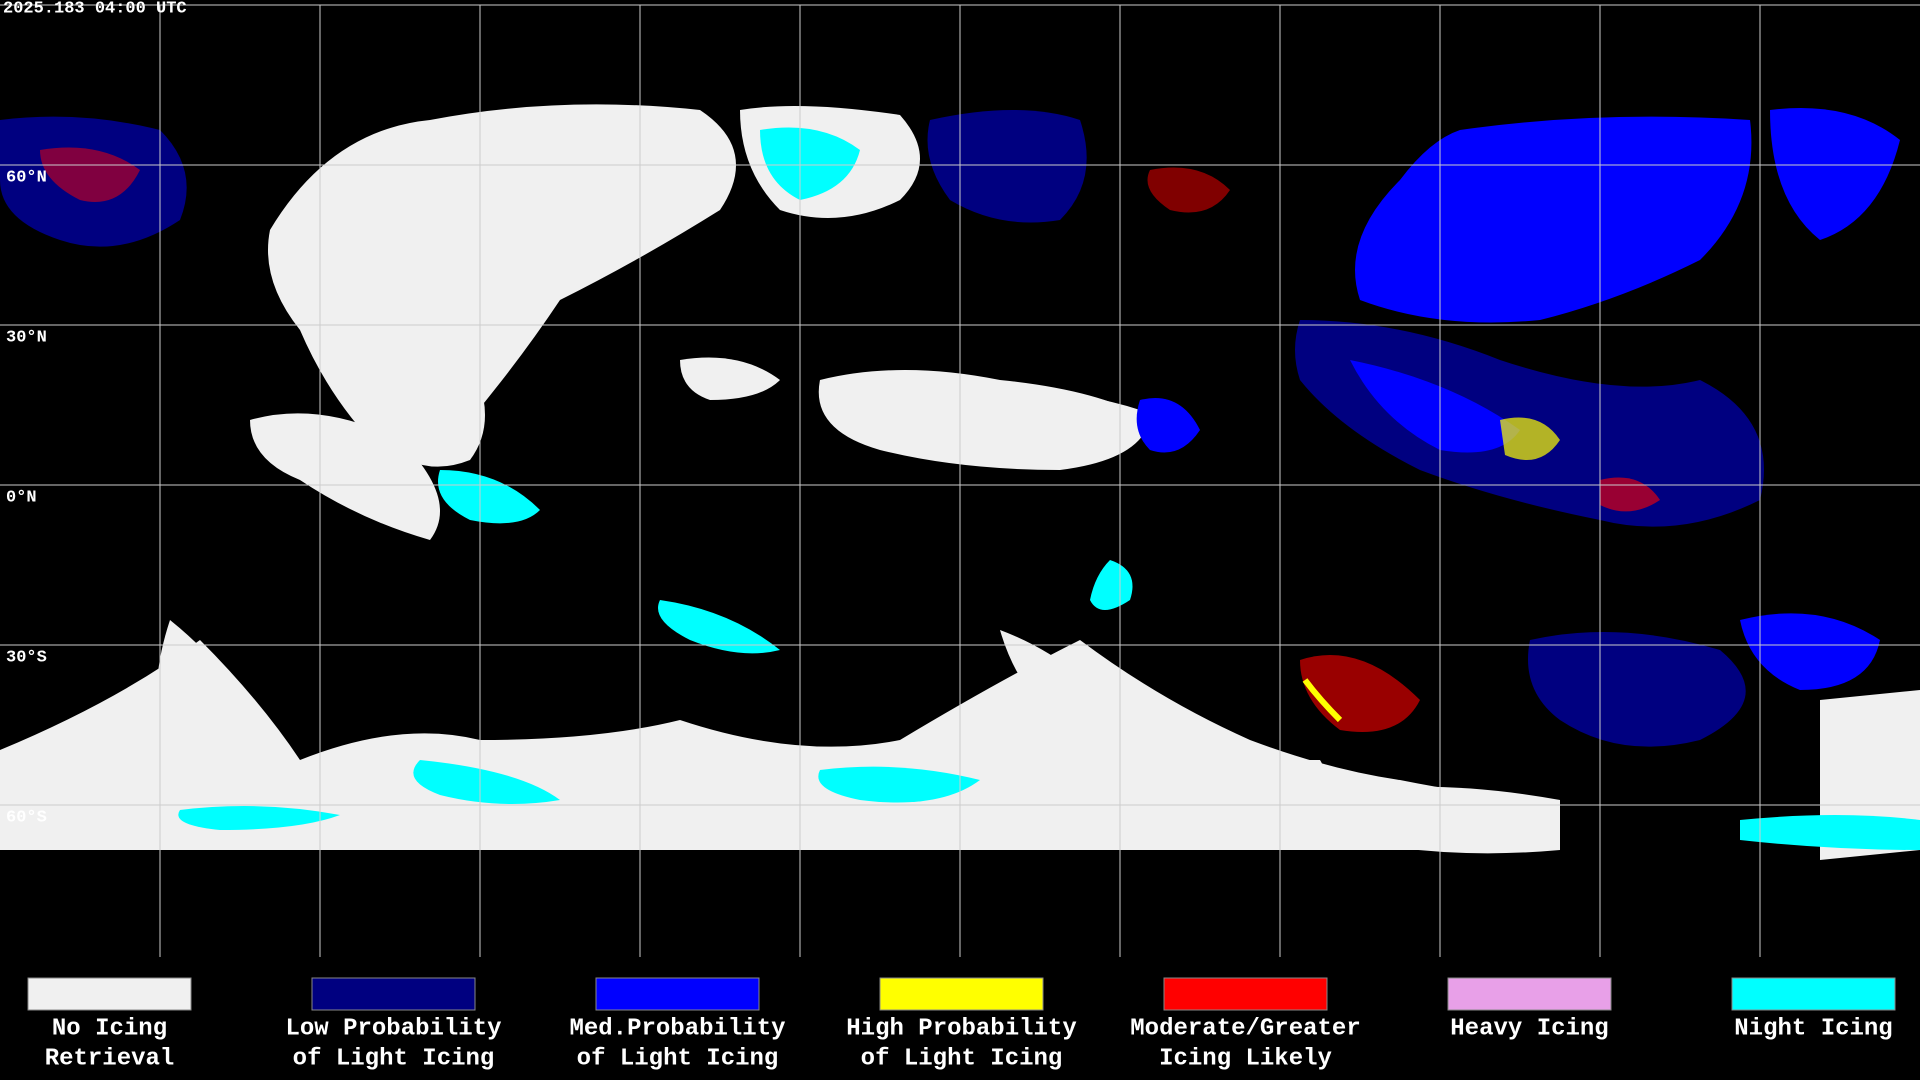  What do you see at coordinates (1813, 1028) in the screenshot?
I see `legend-label: Night Icing` at bounding box center [1813, 1028].